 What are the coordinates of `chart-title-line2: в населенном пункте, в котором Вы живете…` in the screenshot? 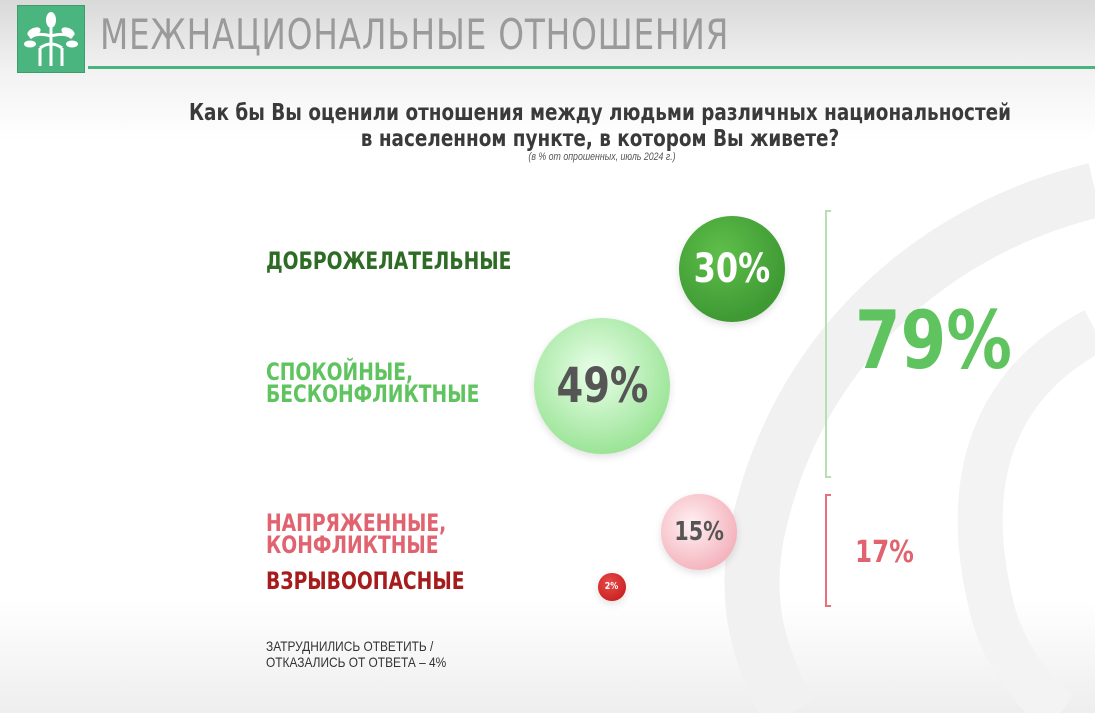 It's located at (600, 139).